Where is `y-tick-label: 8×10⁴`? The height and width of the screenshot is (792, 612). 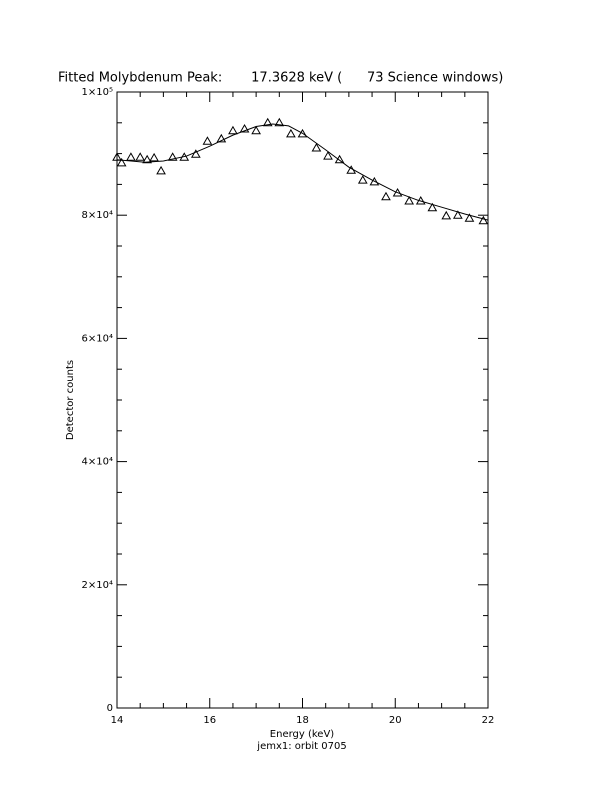
y-tick-label: 8×10⁴ is located at coordinates (97, 215).